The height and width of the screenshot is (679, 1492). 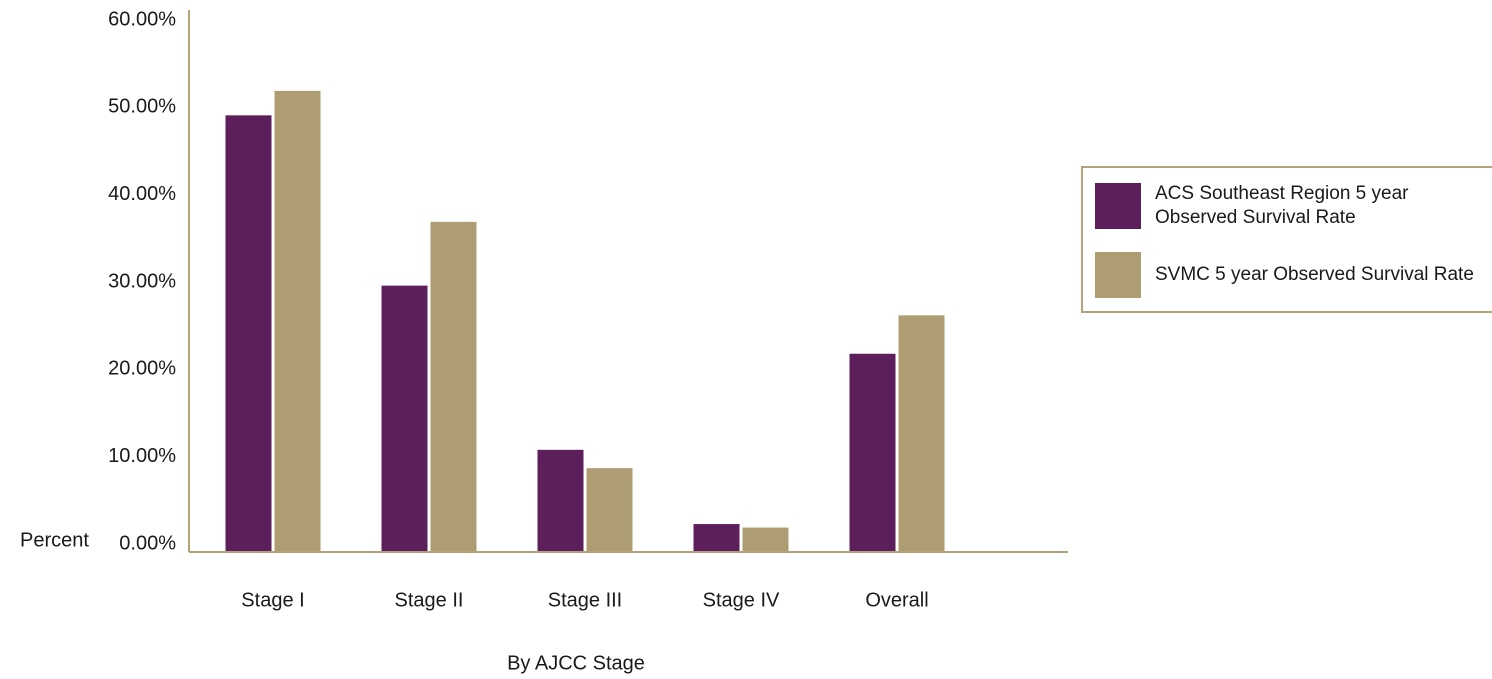 I want to click on x-tick-label: Stage III, so click(x=585, y=600).